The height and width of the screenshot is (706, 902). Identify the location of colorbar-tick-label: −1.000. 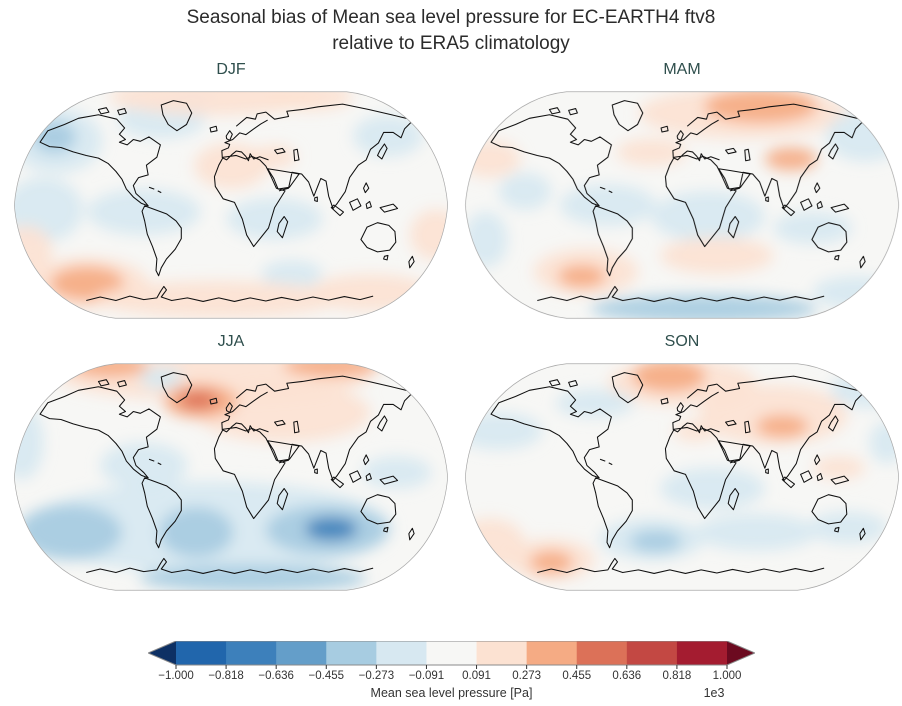
(176, 676).